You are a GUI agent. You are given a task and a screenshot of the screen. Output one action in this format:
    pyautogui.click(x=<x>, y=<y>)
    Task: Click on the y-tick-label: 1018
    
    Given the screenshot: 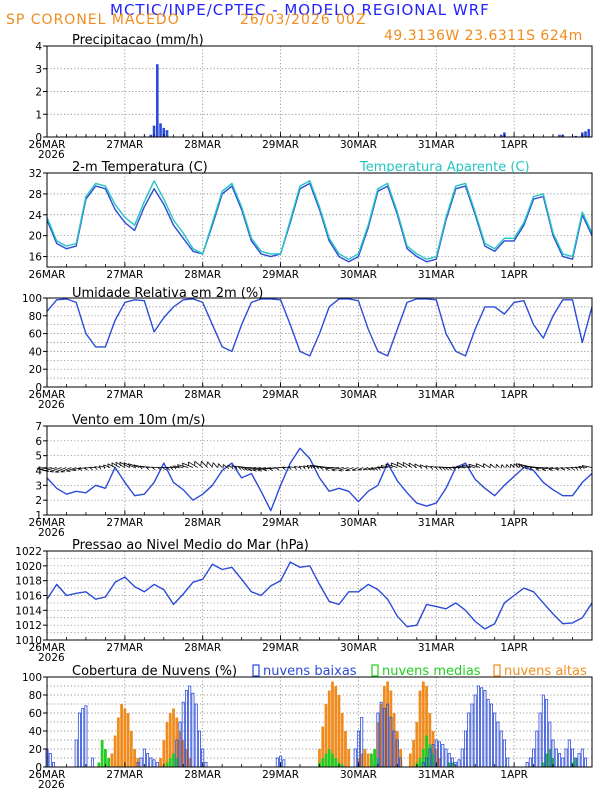 What is the action you would take?
    pyautogui.click(x=28, y=582)
    